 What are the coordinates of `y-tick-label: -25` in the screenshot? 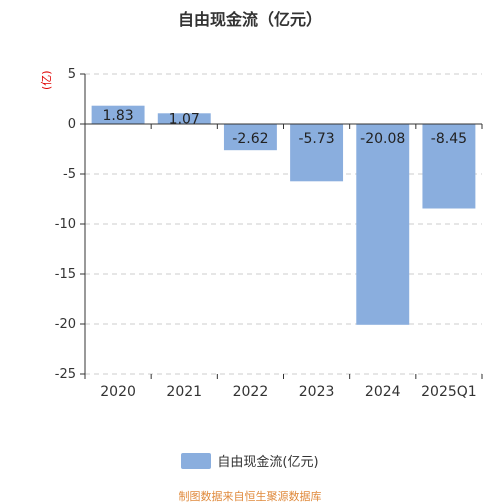 It's located at (65, 374).